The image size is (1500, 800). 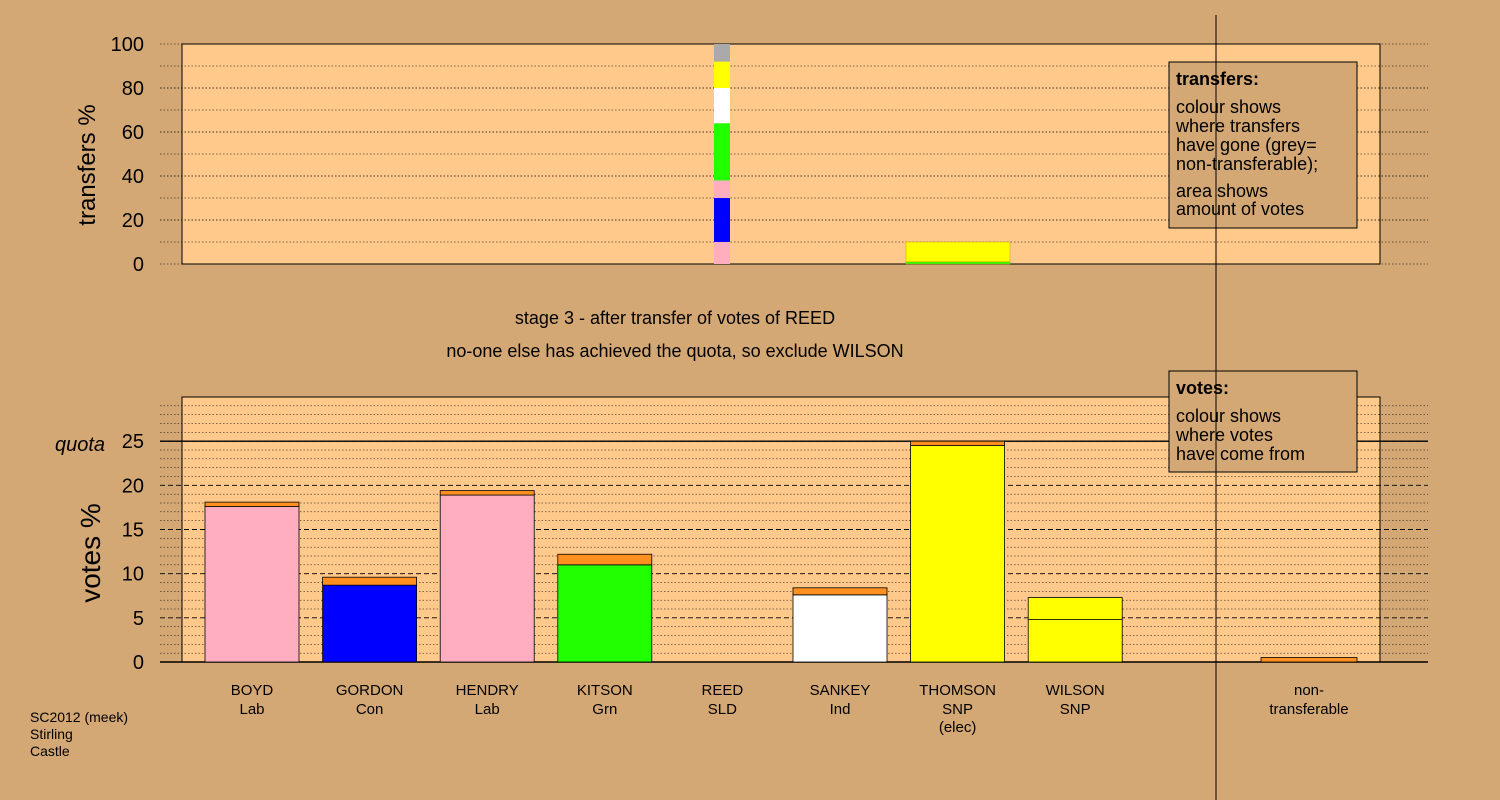 I want to click on footer-line: Stirling, so click(x=51, y=734).